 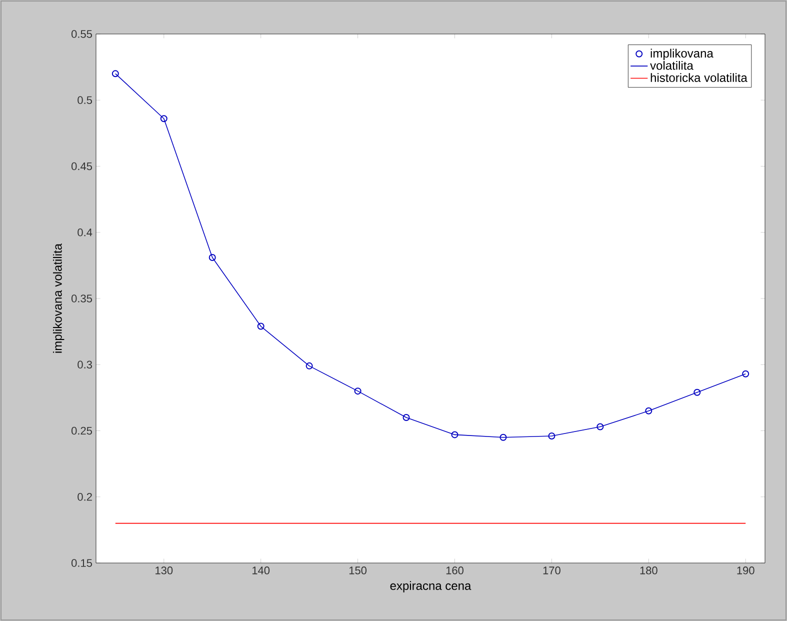 What do you see at coordinates (358, 570) in the screenshot?
I see `x-tick-label: 150` at bounding box center [358, 570].